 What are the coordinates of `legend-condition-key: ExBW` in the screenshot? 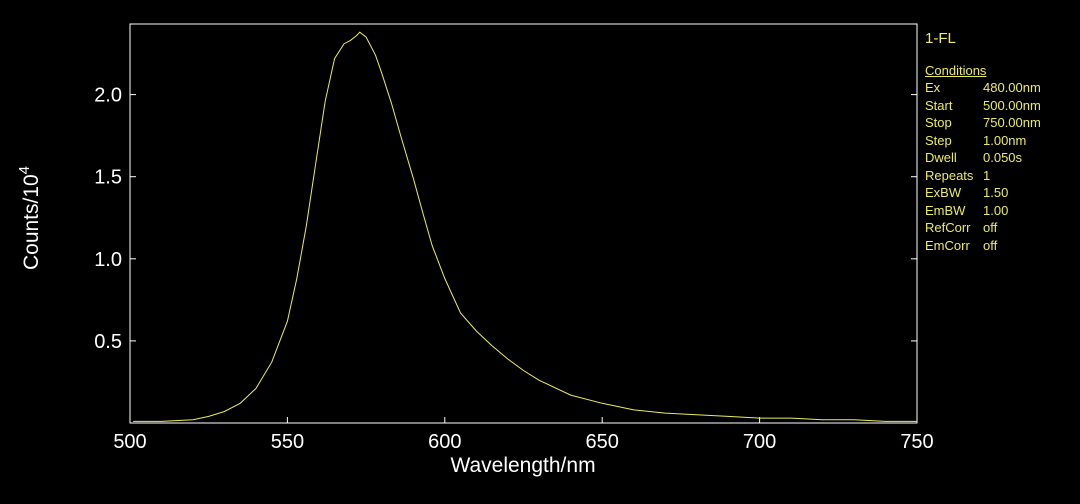 It's located at (943, 192).